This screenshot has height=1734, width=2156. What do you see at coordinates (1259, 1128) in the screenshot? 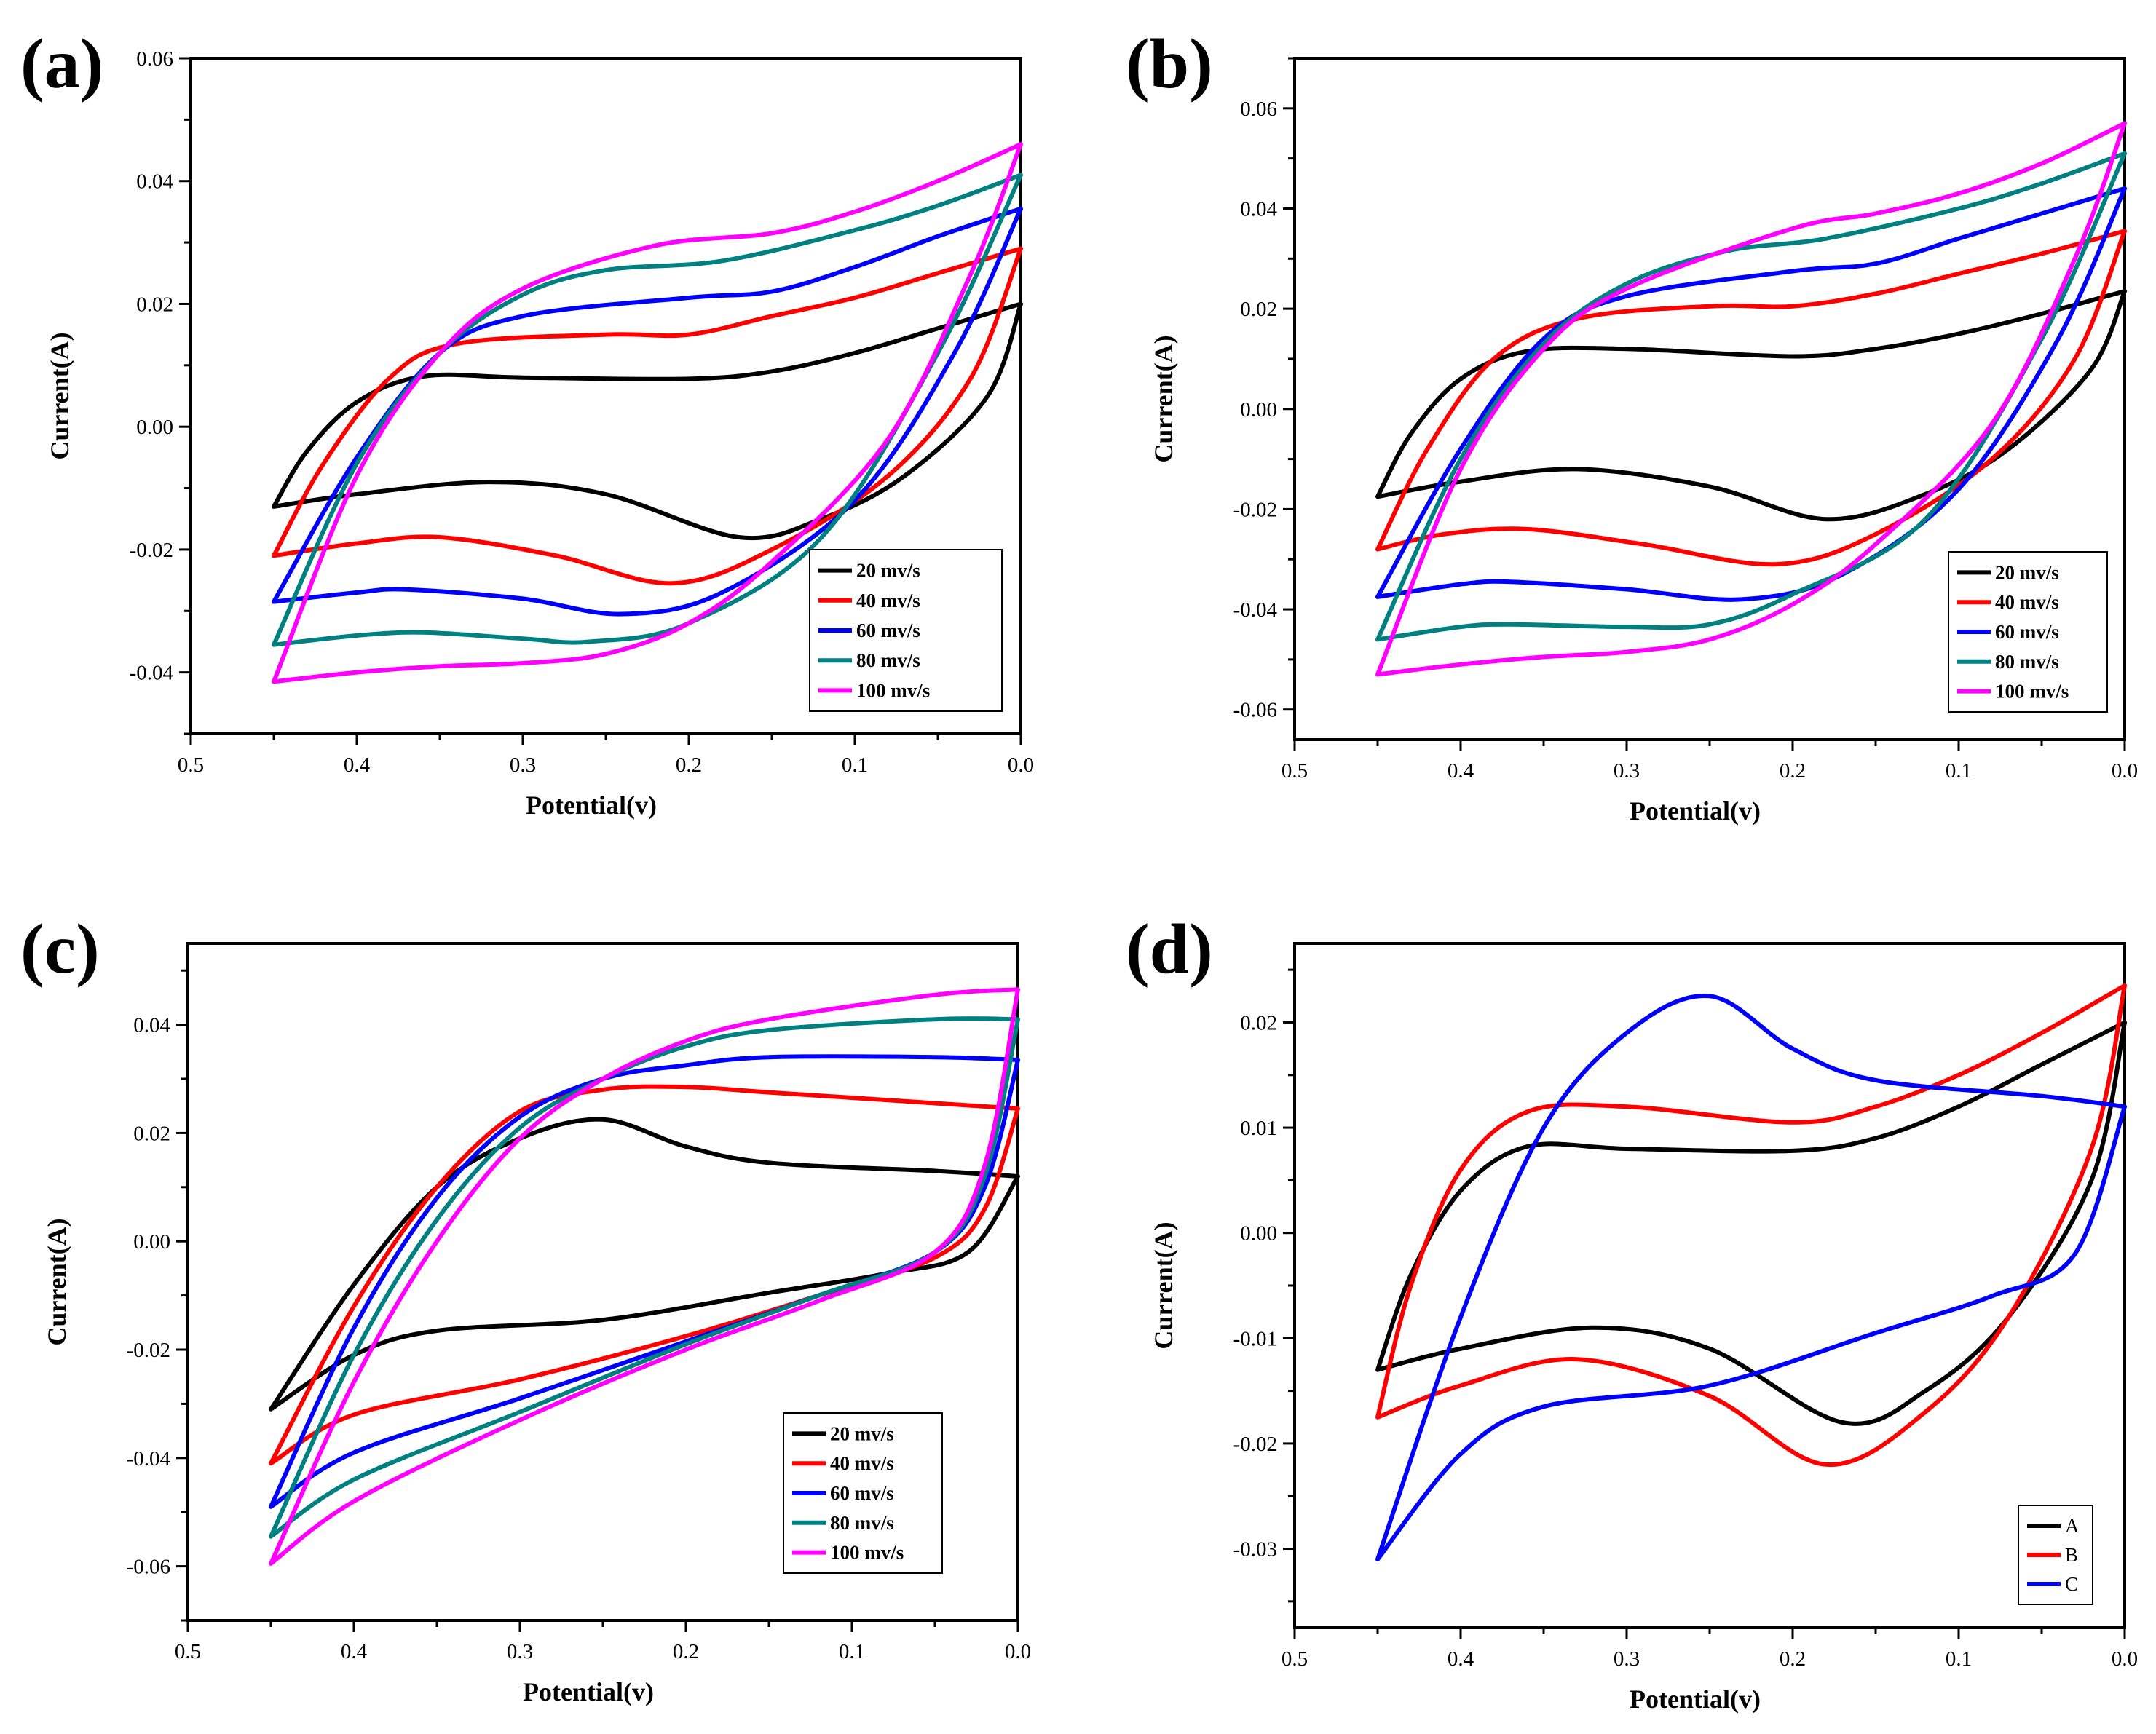
I see `y-tick-label: 0.01` at bounding box center [1259, 1128].